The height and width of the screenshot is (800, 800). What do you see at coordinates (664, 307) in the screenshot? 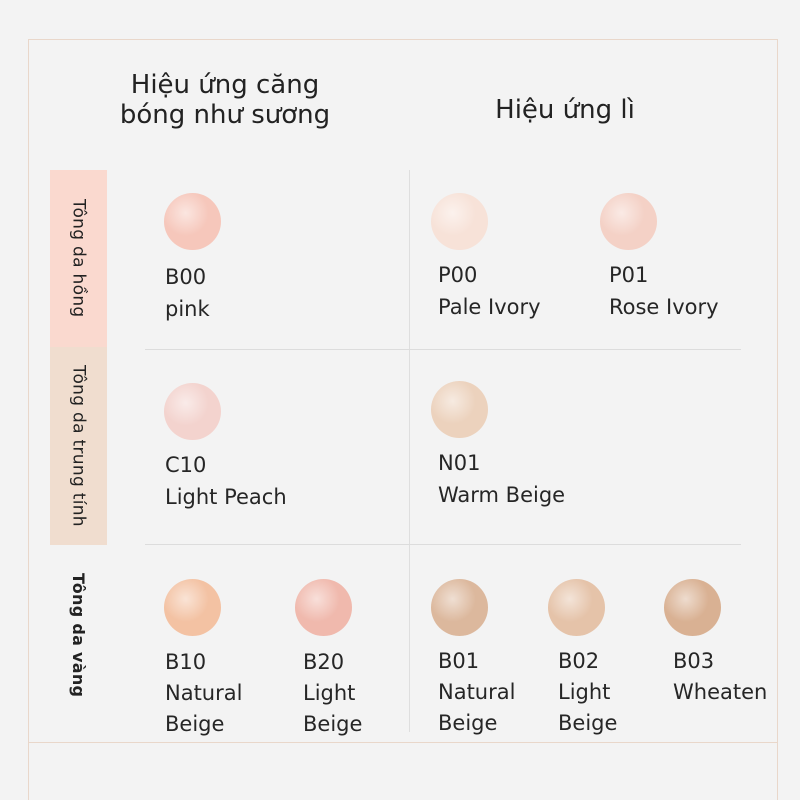
I see `shade-name-p01: Rose Ivory` at bounding box center [664, 307].